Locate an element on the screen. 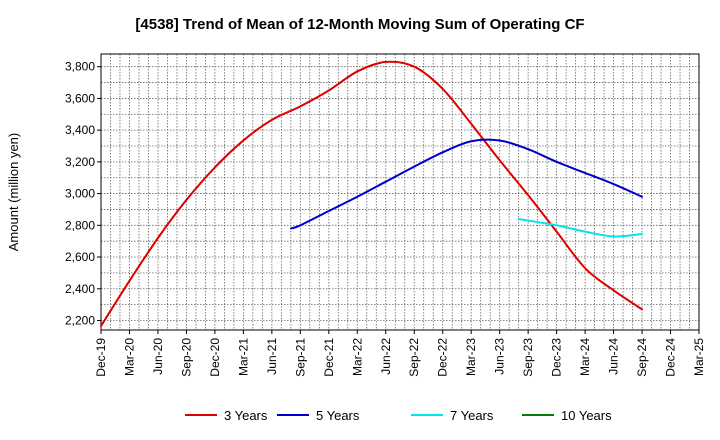  x-tick-label: Mar-21 is located at coordinates (243, 357).